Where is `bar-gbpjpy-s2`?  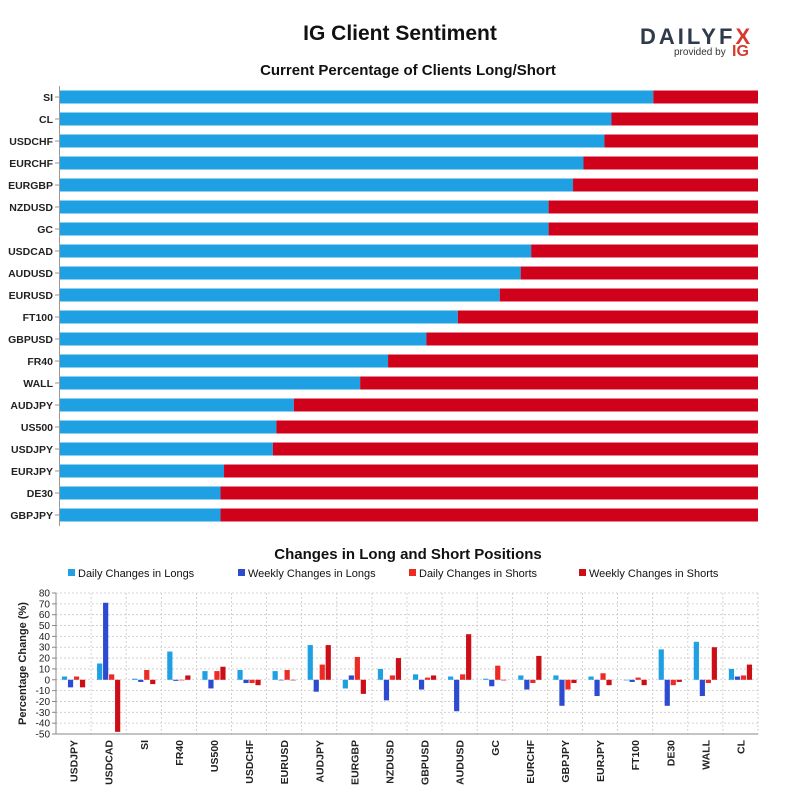
bar-gbpjpy-s2 is located at coordinates (568, 684).